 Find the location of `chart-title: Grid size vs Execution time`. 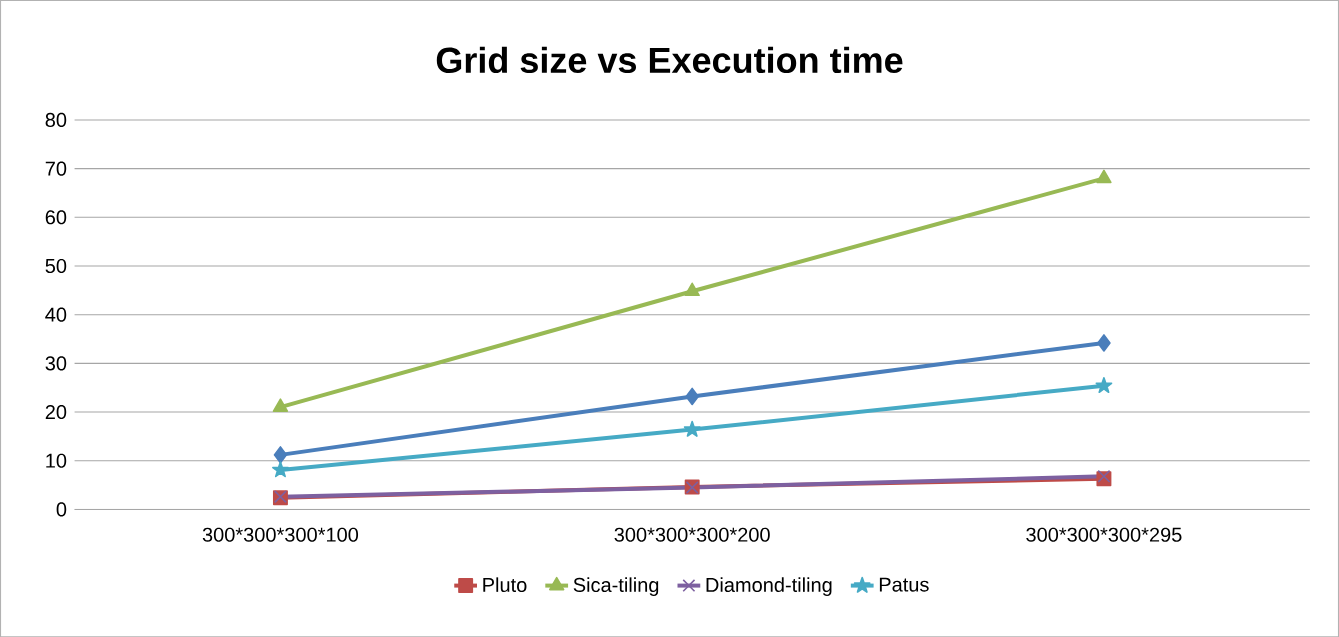

chart-title: Grid size vs Execution time is located at coordinates (669, 59).